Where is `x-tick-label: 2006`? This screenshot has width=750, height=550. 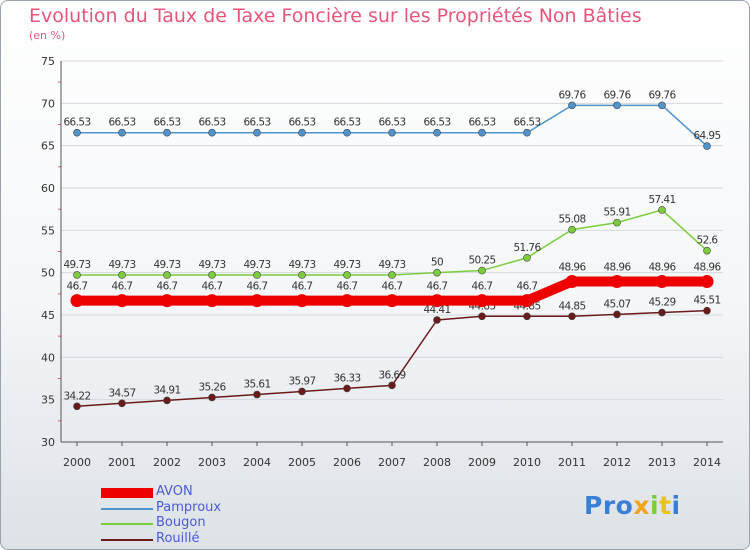 x-tick-label: 2006 is located at coordinates (347, 462).